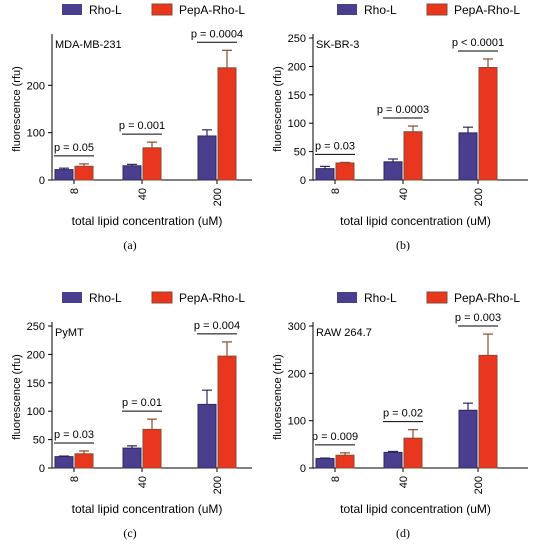 The height and width of the screenshot is (547, 550). What do you see at coordinates (142, 403) in the screenshot?
I see `p-value-annotation: p = 0.01` at bounding box center [142, 403].